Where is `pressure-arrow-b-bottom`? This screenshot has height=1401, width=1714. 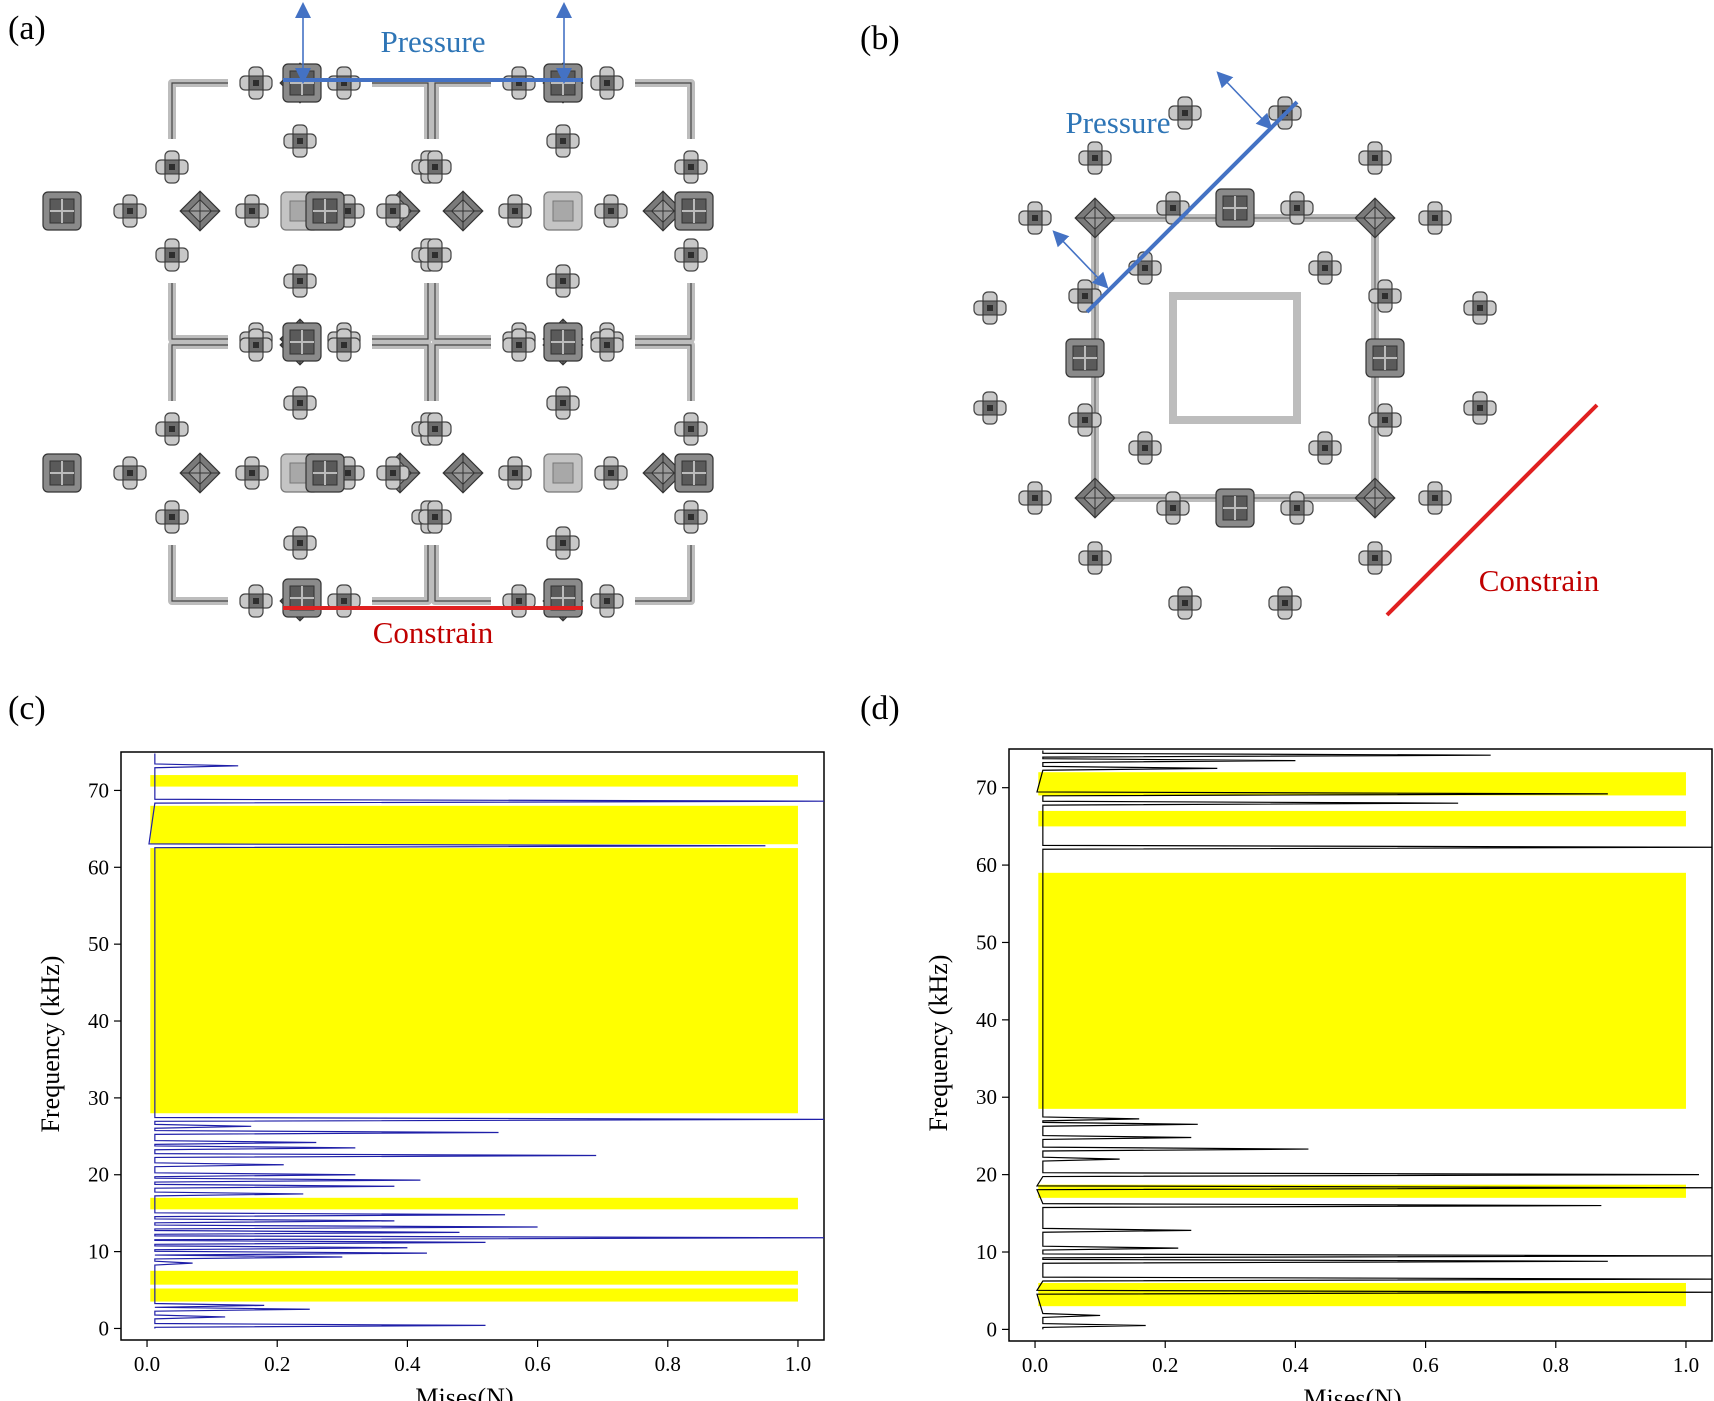
pressure-arrow-b-bottom is located at coordinates (1080, 259).